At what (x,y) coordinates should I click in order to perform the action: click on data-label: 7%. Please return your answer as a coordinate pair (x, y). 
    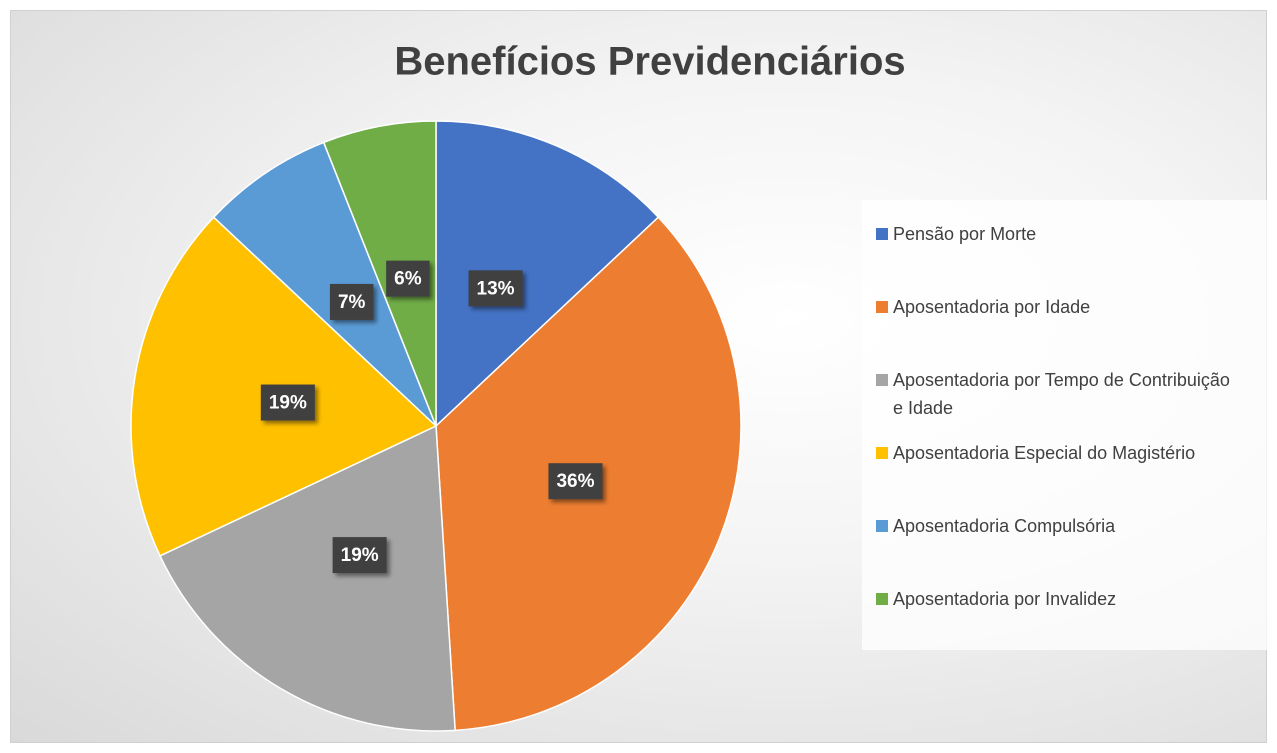
    Looking at the image, I should click on (351, 301).